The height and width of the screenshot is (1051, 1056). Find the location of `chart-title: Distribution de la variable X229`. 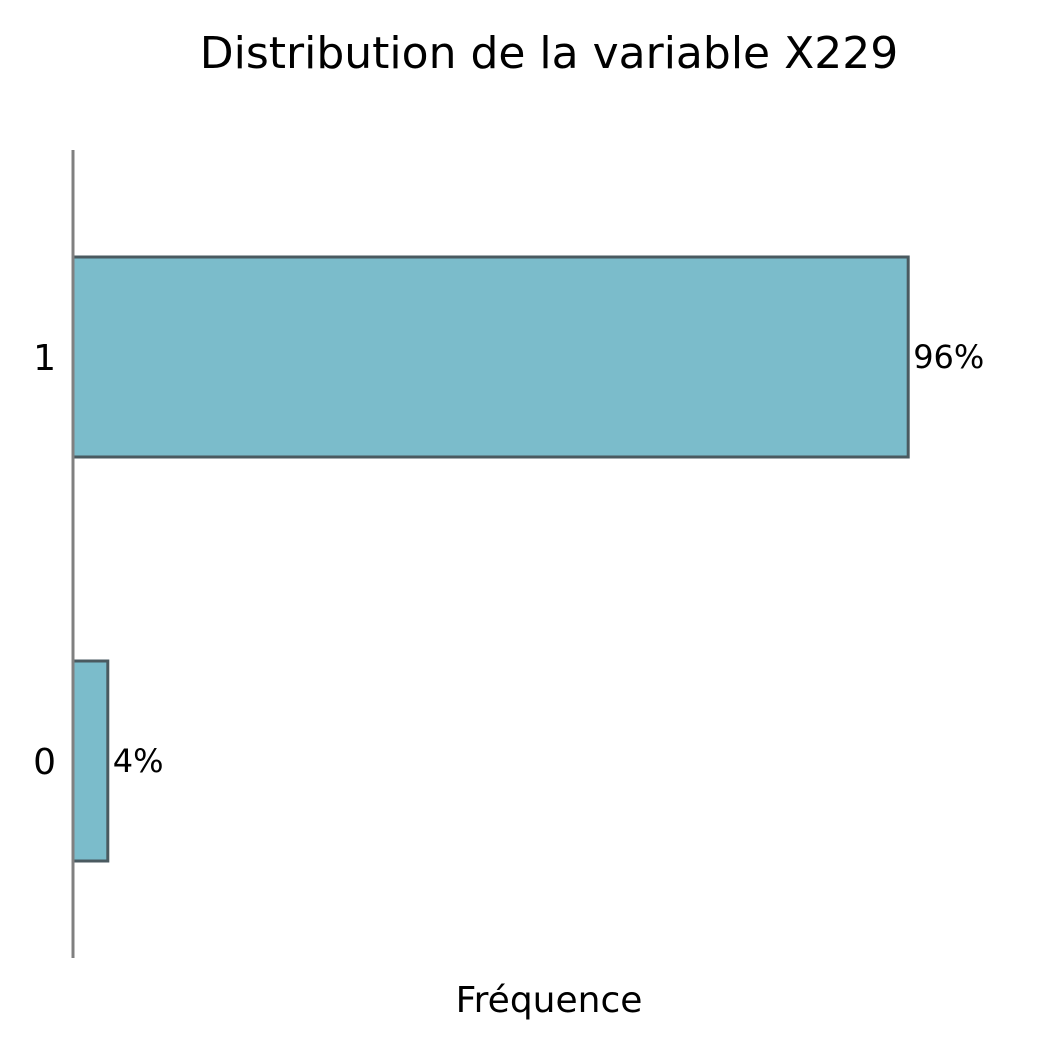

chart-title: Distribution de la variable X229 is located at coordinates (549, 53).